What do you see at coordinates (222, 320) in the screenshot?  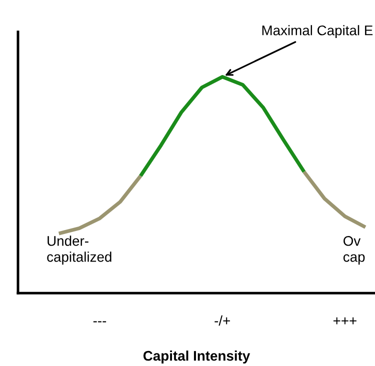 I see `x-tick-label: -/+` at bounding box center [222, 320].